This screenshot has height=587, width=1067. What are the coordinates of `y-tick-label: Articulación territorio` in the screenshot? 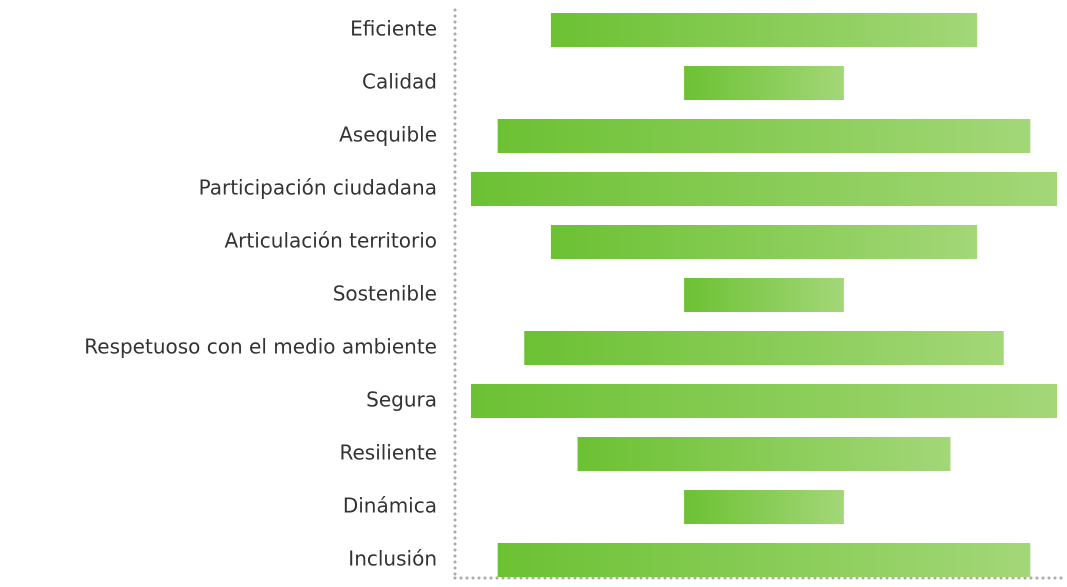 It's located at (331, 241).